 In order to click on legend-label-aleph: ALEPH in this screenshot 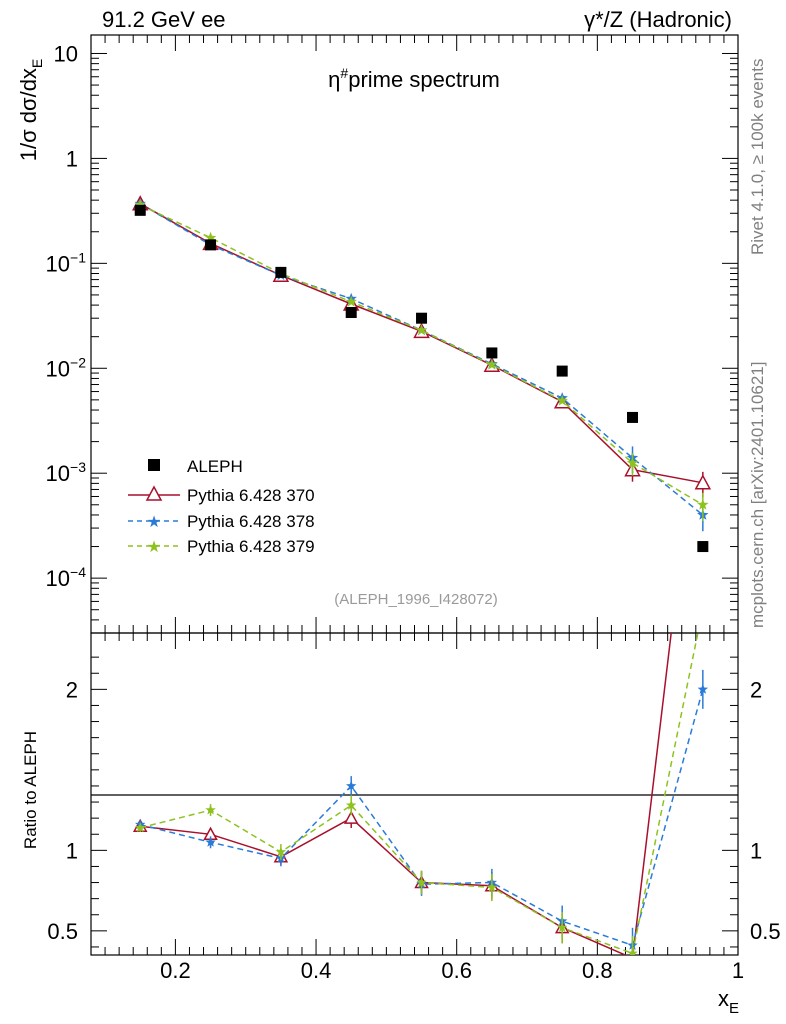, I will do `click(215, 466)`.